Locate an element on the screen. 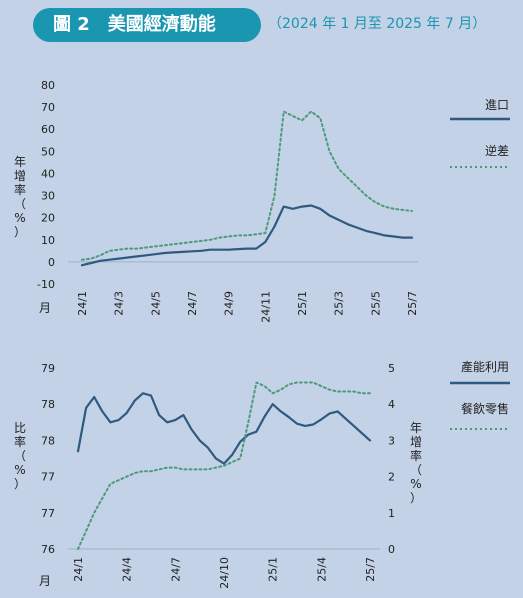 This screenshot has width=523, height=598. chart2-right-yaxis-label: 年增率（%） is located at coordinates (416, 463).